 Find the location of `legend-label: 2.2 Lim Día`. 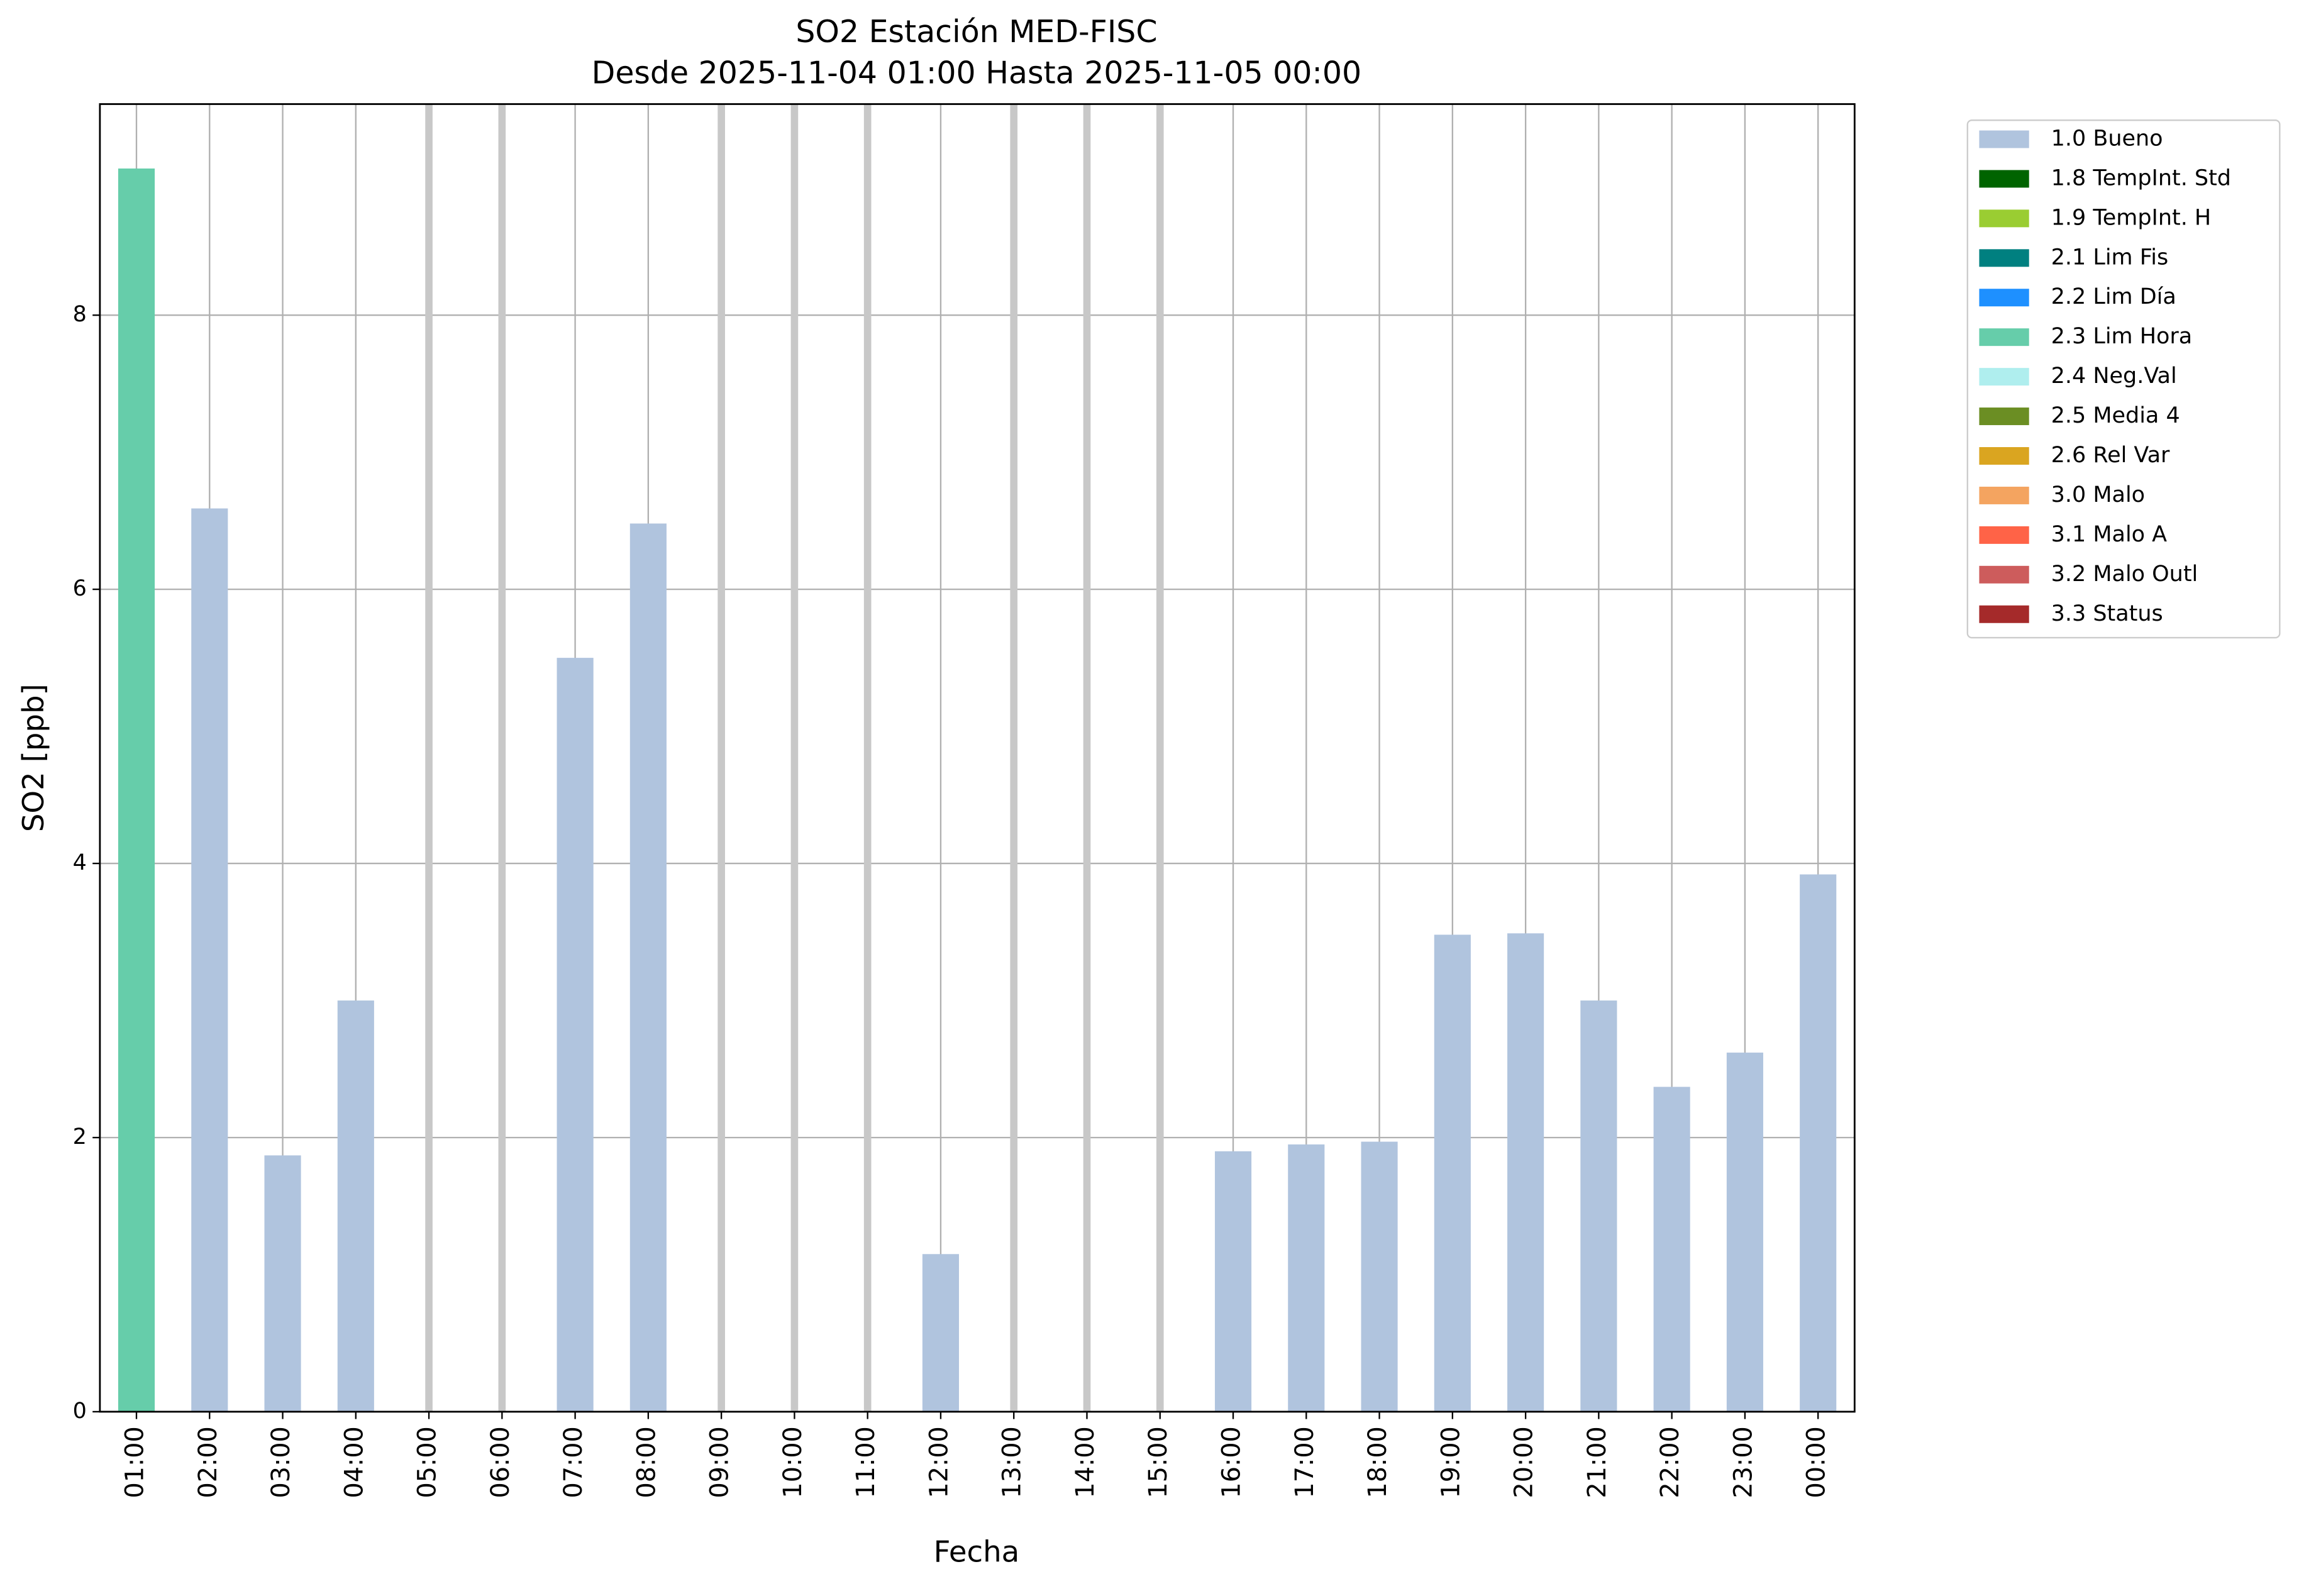

legend-label: 2.2 Lim Día is located at coordinates (2113, 296).